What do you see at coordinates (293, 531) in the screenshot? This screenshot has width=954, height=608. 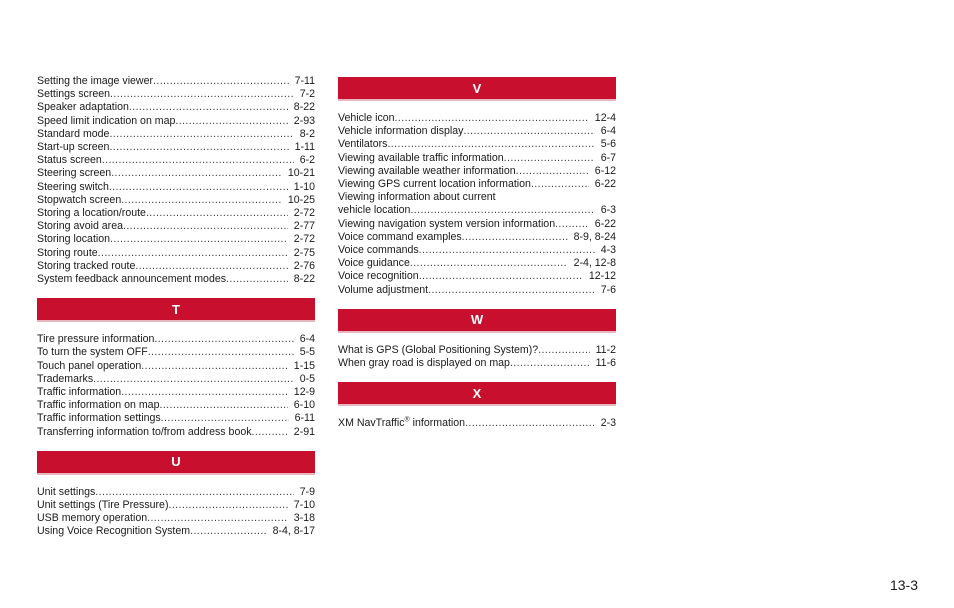 I see `index-entry-page: 8-4, 8-17` at bounding box center [293, 531].